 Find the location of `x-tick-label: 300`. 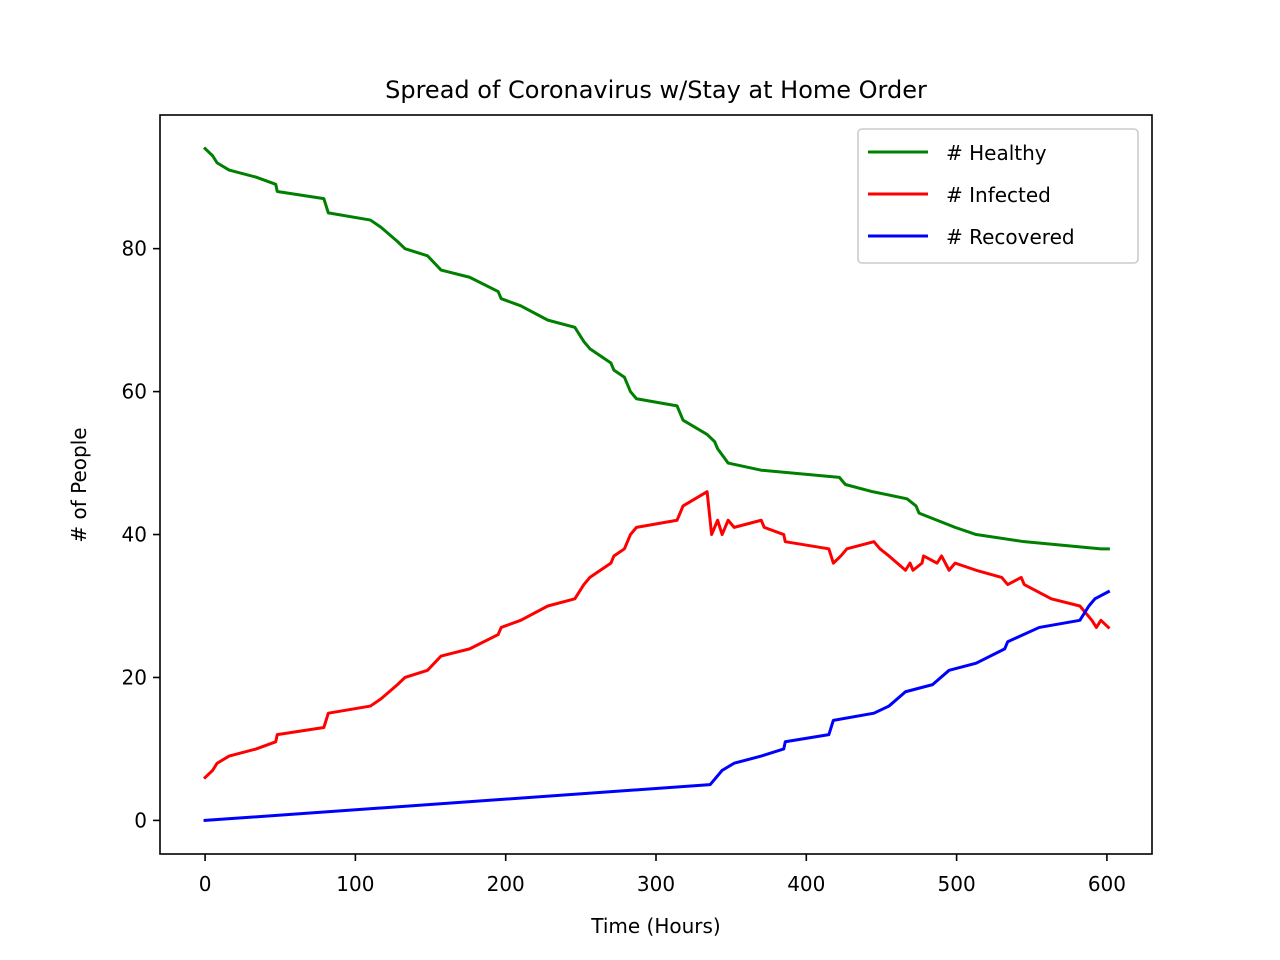

x-tick-label: 300 is located at coordinates (656, 884).